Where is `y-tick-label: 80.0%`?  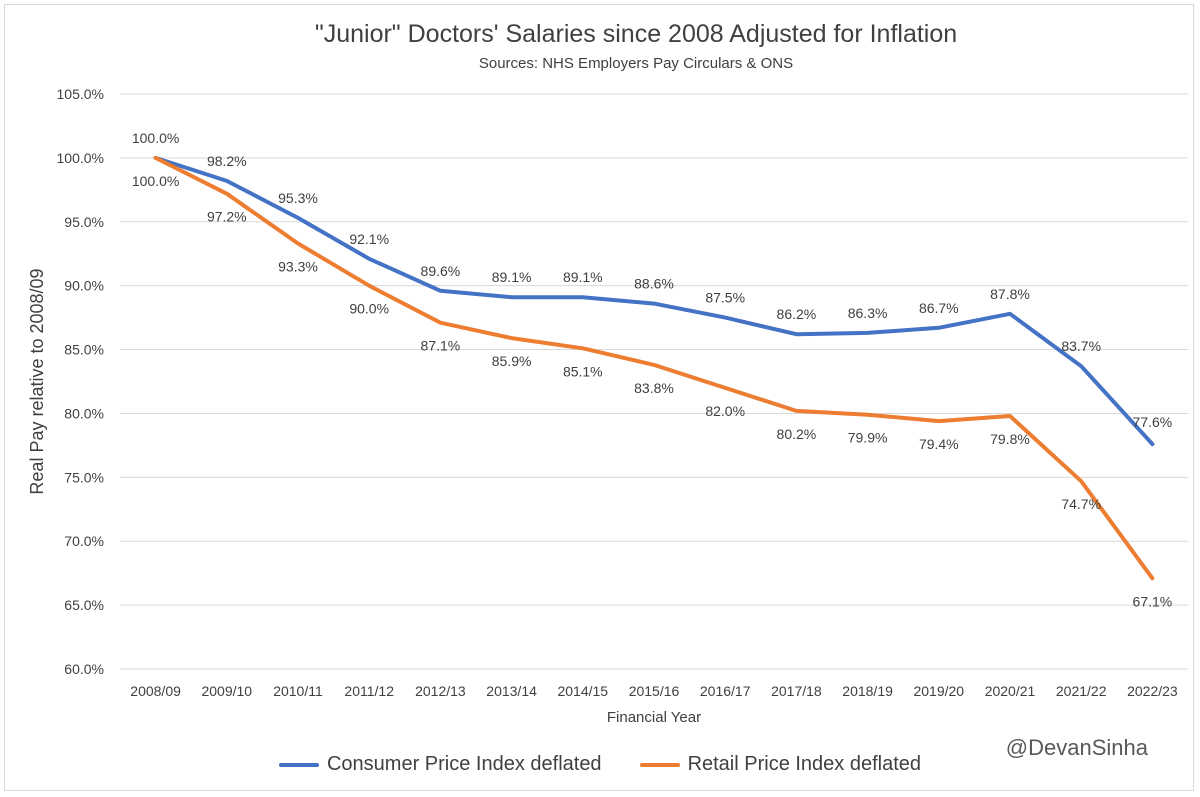
y-tick-label: 80.0% is located at coordinates (84, 413).